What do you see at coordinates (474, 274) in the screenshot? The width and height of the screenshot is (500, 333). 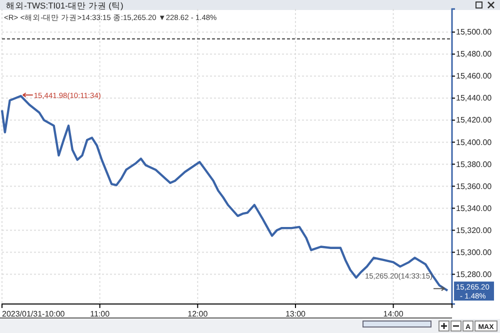 I see `y-tick-label: 15,280.00` at bounding box center [474, 274].